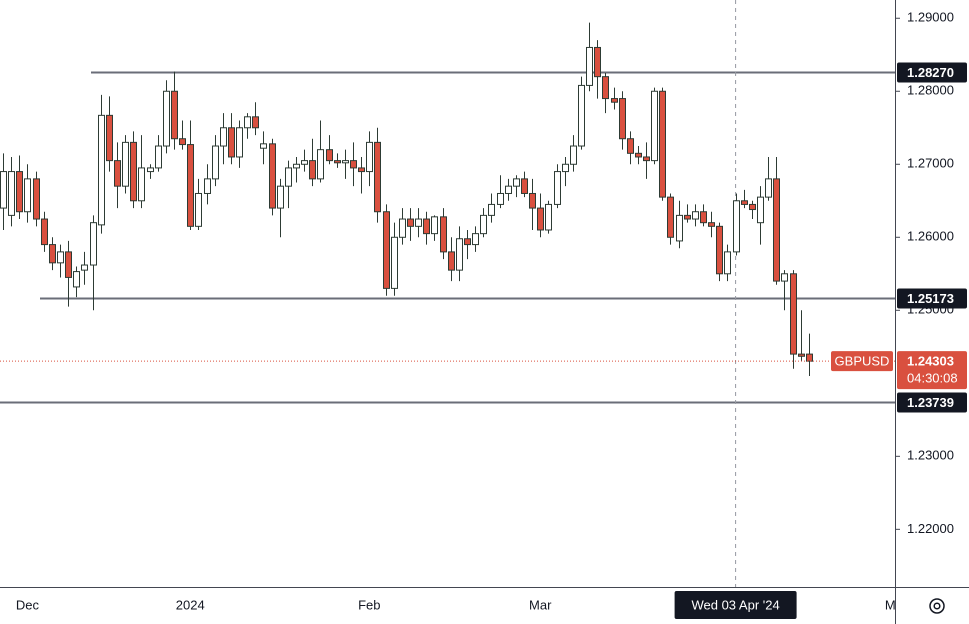 The image size is (969, 624). What do you see at coordinates (540, 604) in the screenshot?
I see `x-tick-label: Mar` at bounding box center [540, 604].